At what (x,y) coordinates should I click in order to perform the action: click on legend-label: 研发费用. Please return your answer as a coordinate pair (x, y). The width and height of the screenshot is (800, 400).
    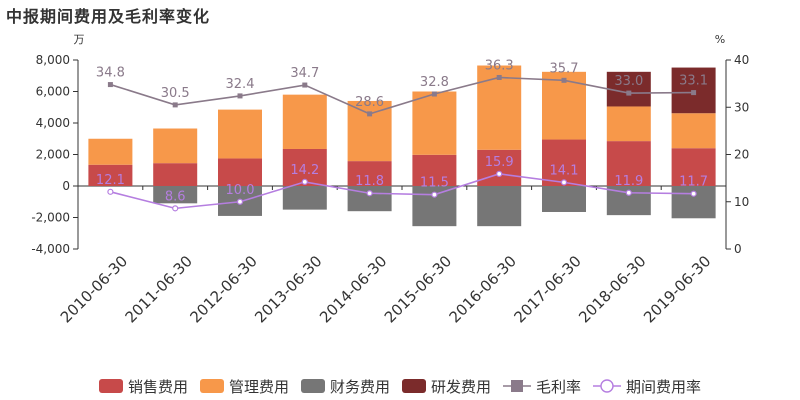
    Looking at the image, I should click on (461, 386).